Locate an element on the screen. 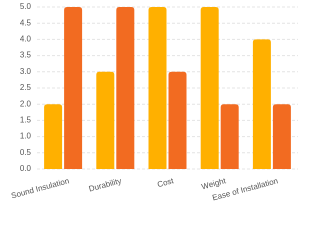  y-tick-label: 1.0 is located at coordinates (26, 136).